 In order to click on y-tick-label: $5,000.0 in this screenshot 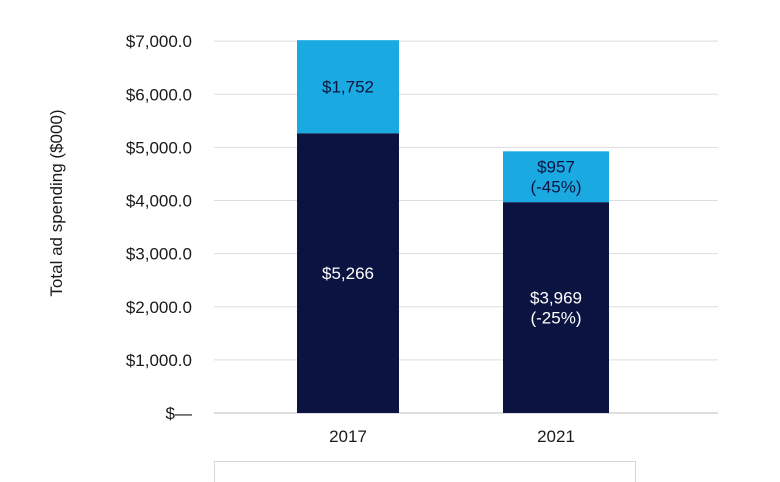, I will do `click(159, 147)`.